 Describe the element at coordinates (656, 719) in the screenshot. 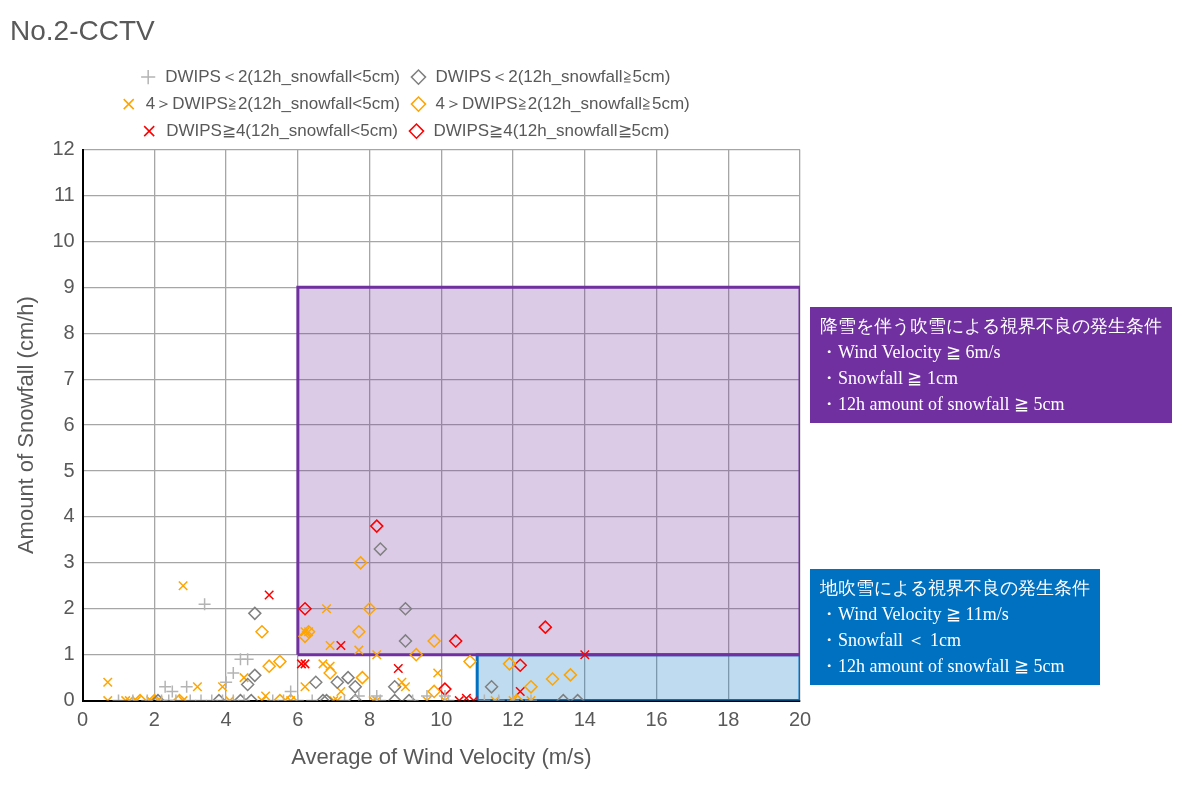

I see `x-tick-label: 16` at that location.